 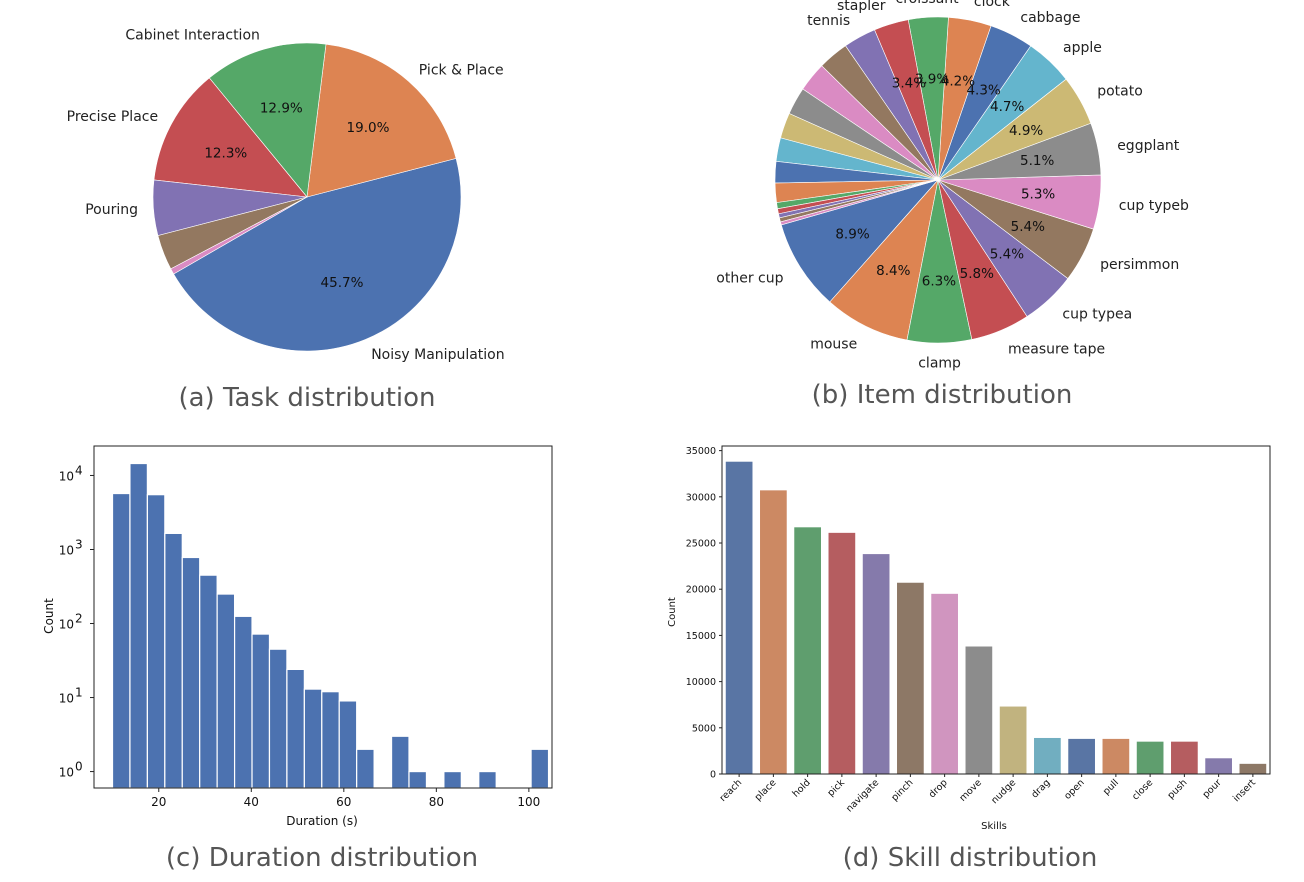 I want to click on duration-ytick-base-4: 10, so click(x=66, y=476).